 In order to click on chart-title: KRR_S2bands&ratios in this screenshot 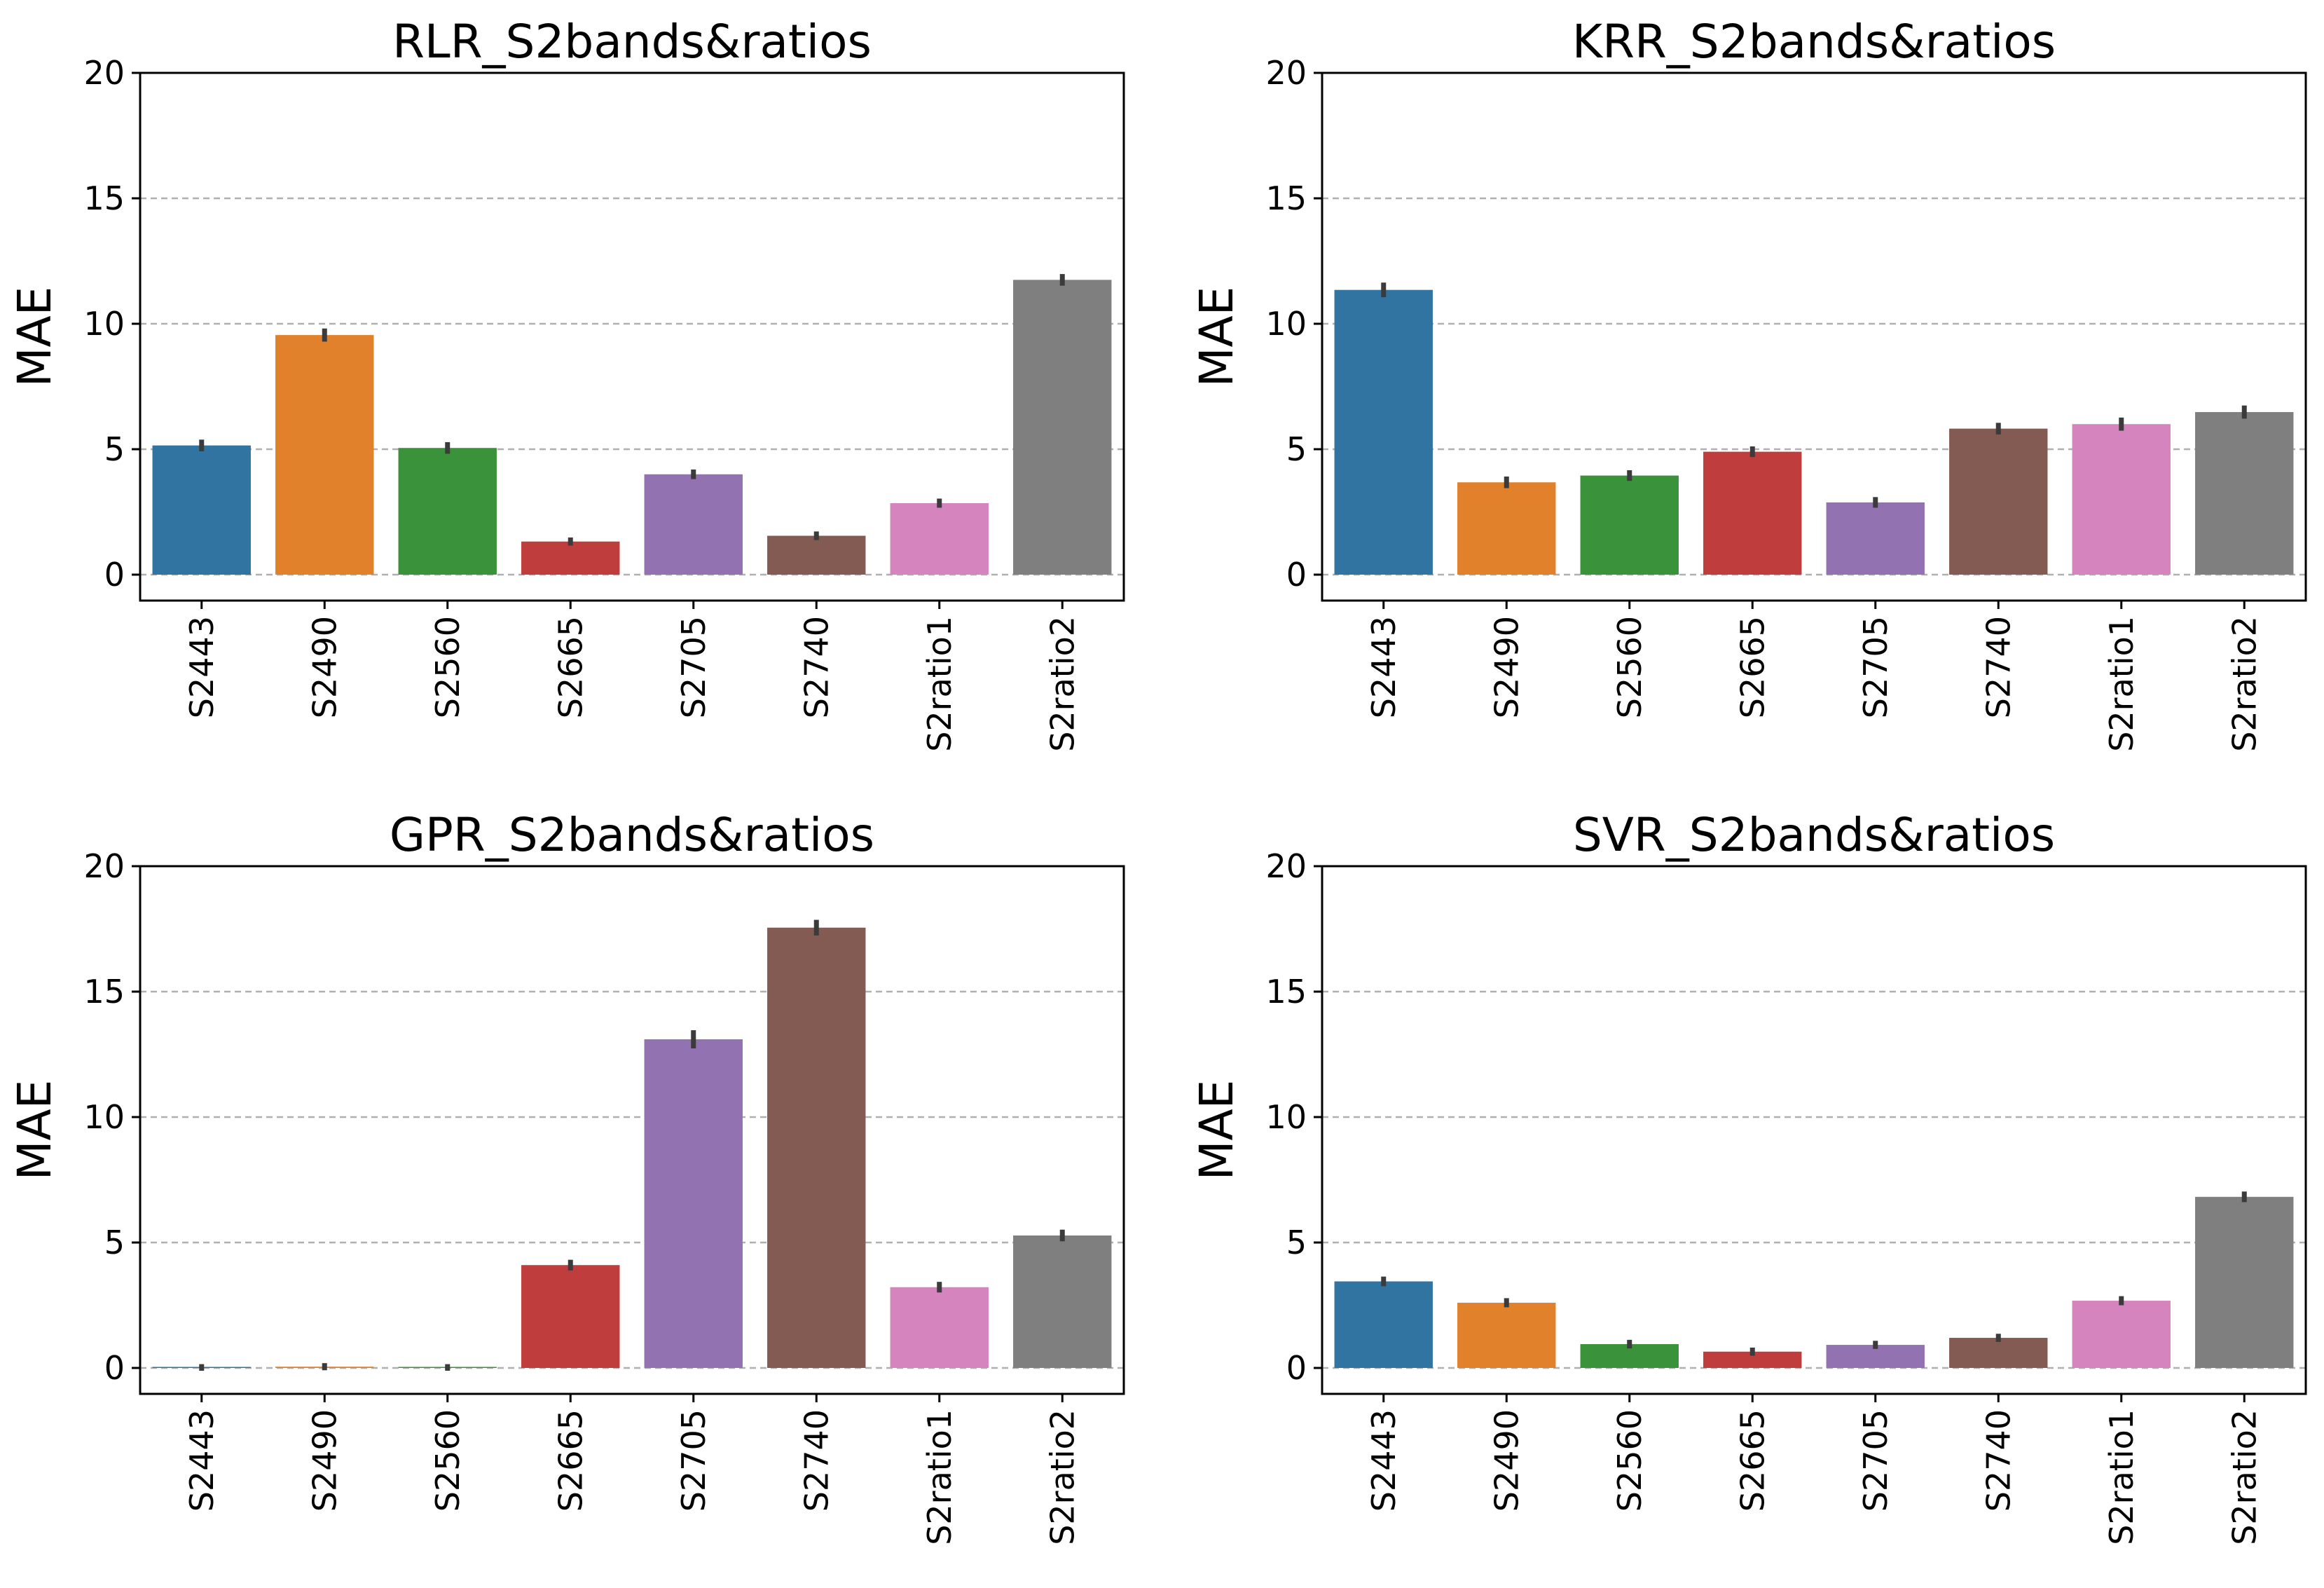, I will do `click(1814, 42)`.